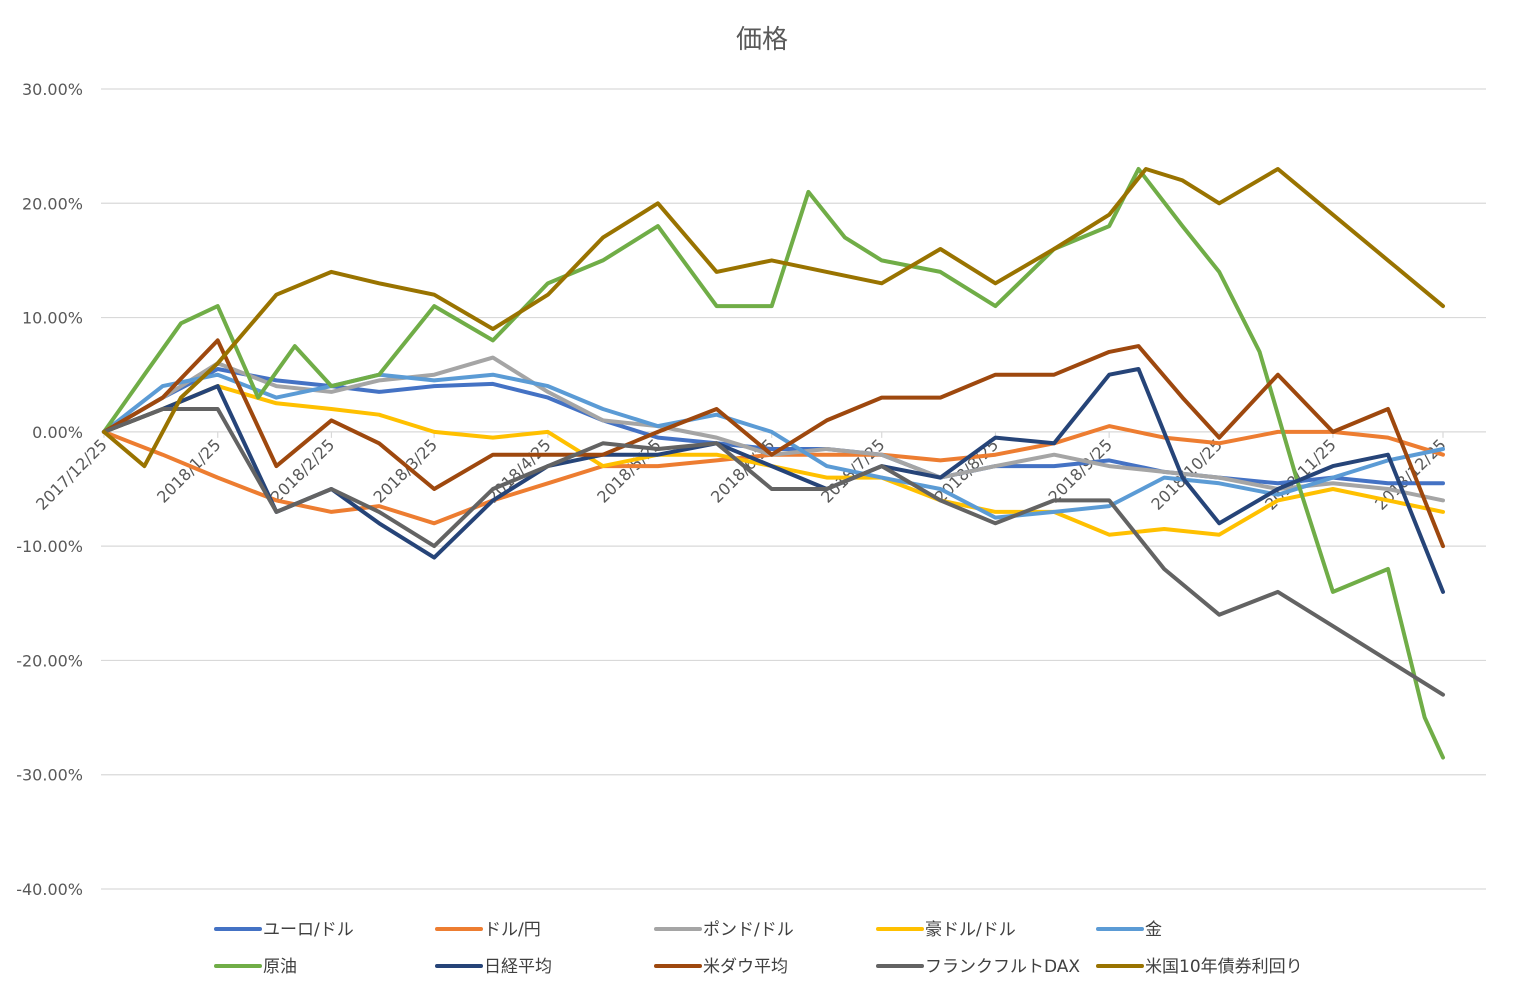  Describe the element at coordinates (762, 40) in the screenshot. I see `chart-title: 価格` at that location.